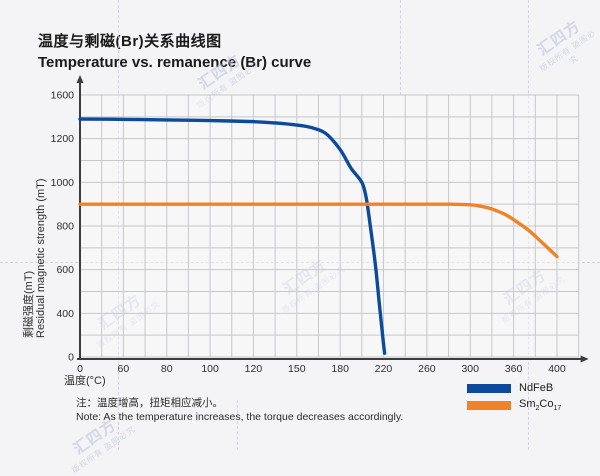 Image resolution: width=600 pixels, height=476 pixels. I want to click on x-tick-label: 120, so click(254, 369).